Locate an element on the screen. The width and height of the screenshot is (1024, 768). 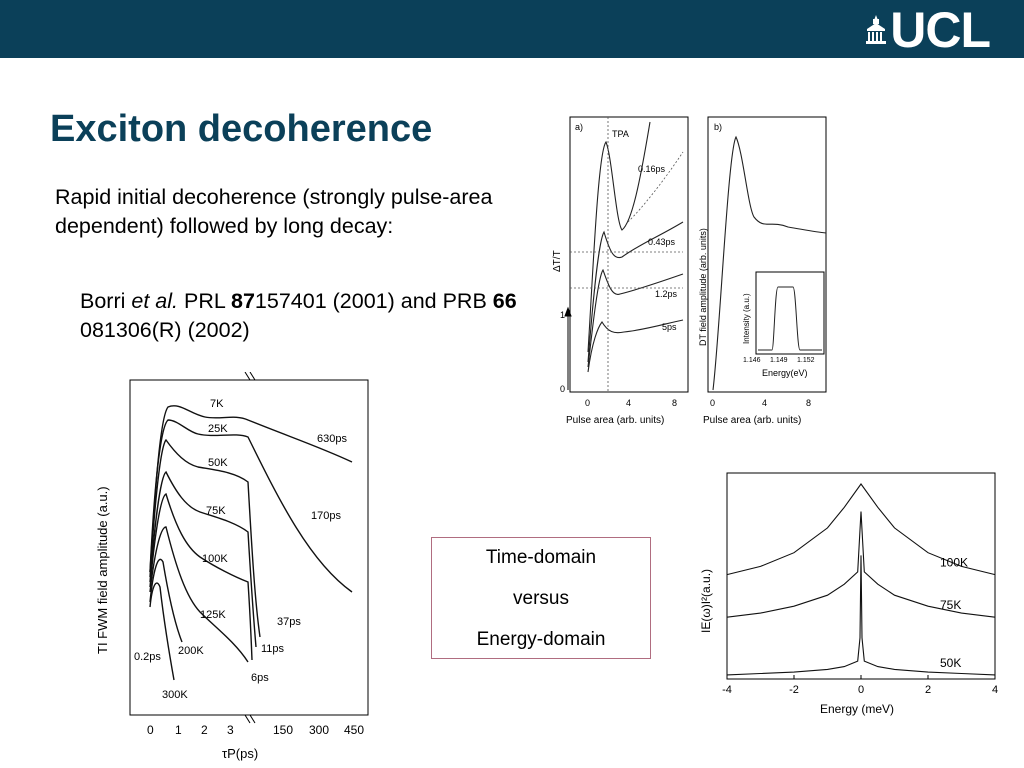
series-line-50K is located at coordinates (861, 615).